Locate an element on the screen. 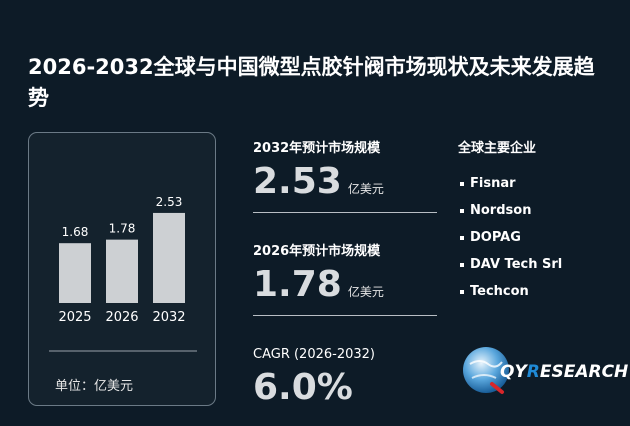 The height and width of the screenshot is (426, 630). company-name: Techcon is located at coordinates (499, 291).